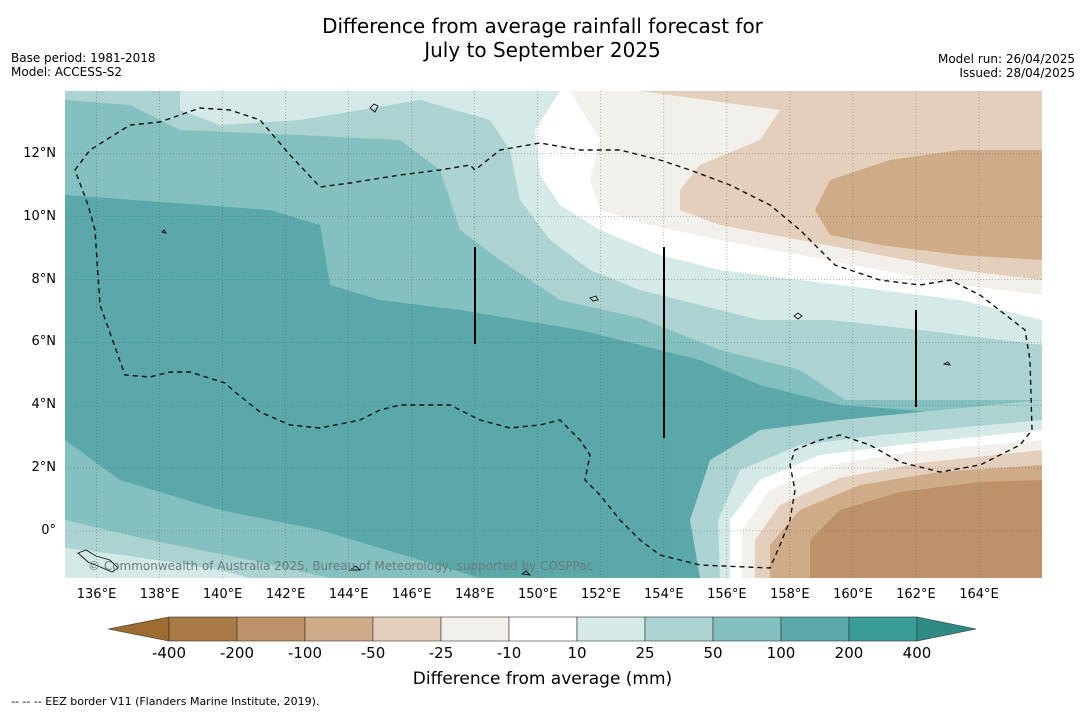 This screenshot has height=713, width=1085. I want to click on colorbar-tick-label: -10, so click(509, 653).